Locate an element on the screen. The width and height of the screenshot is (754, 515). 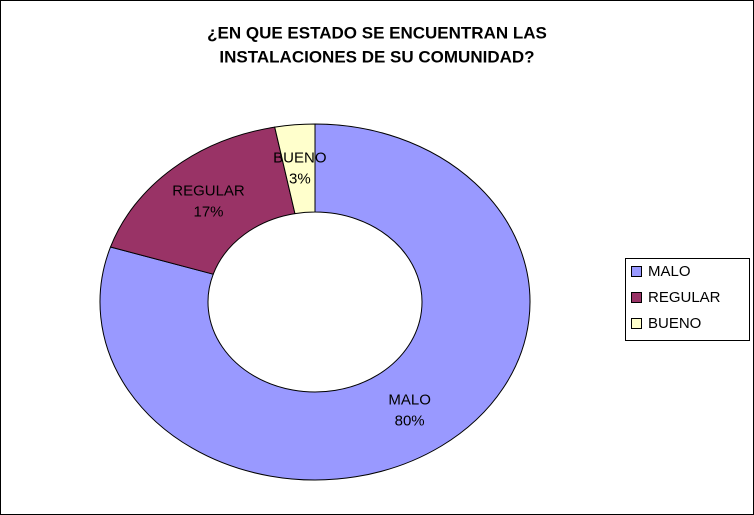
chart-title: ¿EN QUE ESTADO SE ENCUENTRAN LAS is located at coordinates (377, 32).